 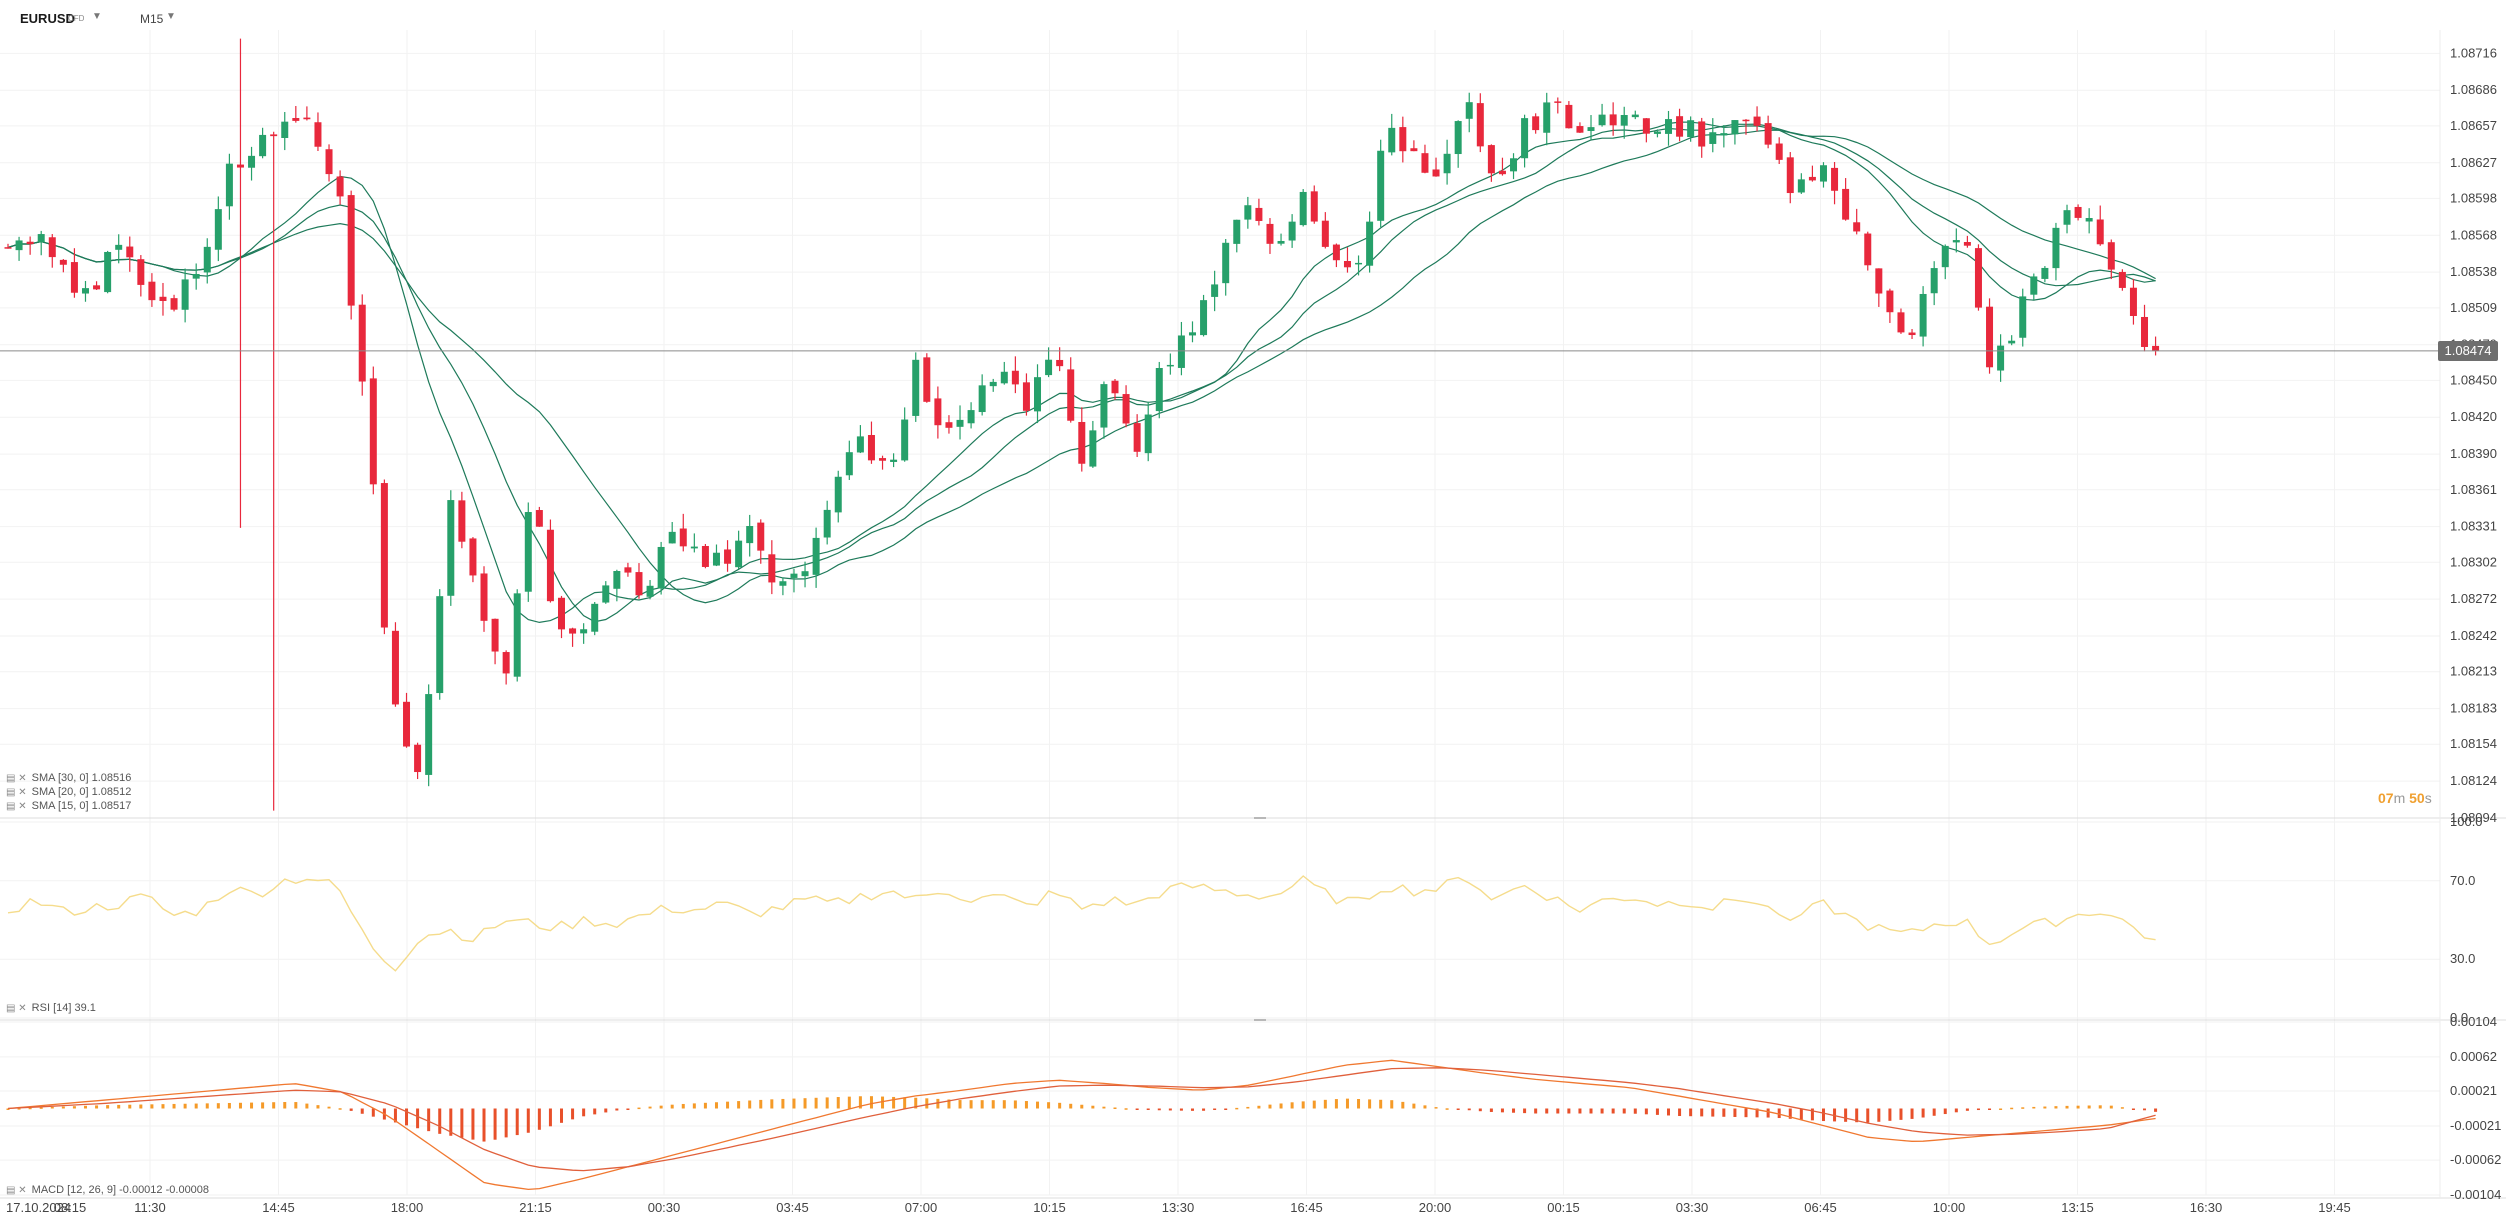 I want to click on price-tick-label: 1.08568, so click(x=2473, y=234).